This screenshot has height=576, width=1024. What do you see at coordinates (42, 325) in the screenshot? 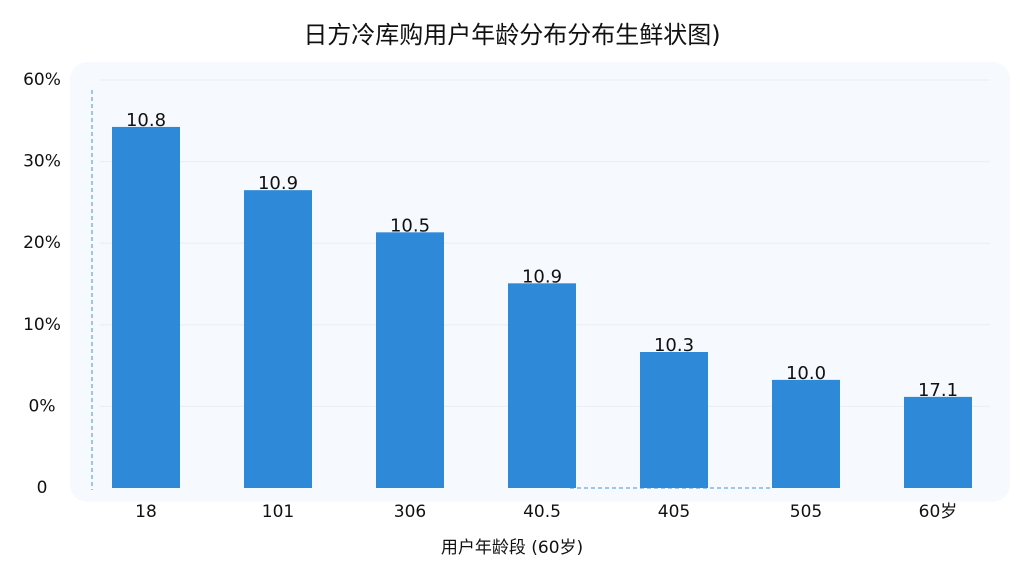
I see `y-tick-label: 10%` at bounding box center [42, 325].